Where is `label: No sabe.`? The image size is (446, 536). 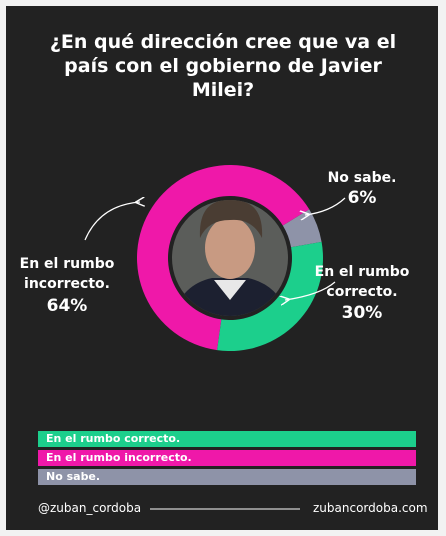
label: No sabe. is located at coordinates (362, 178).